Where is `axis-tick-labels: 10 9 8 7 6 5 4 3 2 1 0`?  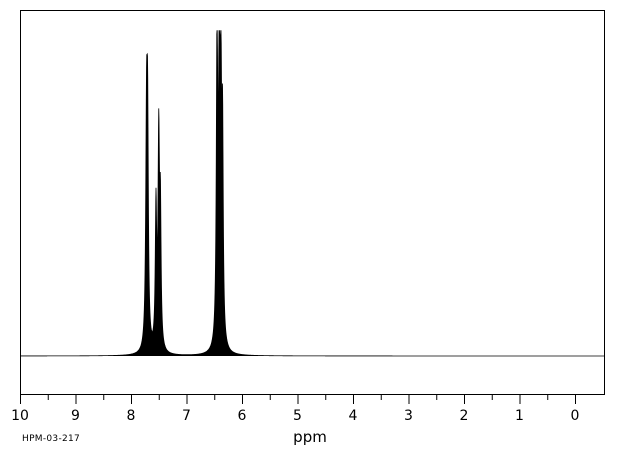 axis-tick-labels: 10 9 8 7 6 5 4 3 2 1 0 is located at coordinates (295, 416).